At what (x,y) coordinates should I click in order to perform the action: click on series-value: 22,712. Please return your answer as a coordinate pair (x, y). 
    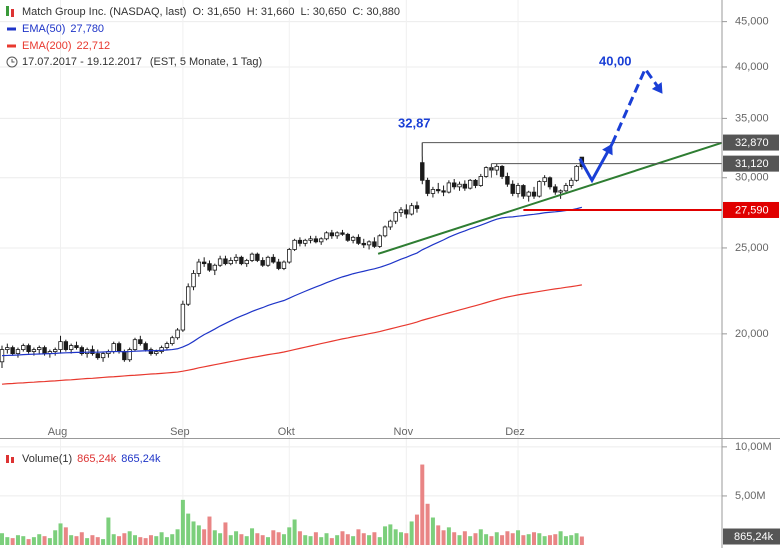
    Looking at the image, I should click on (94, 46).